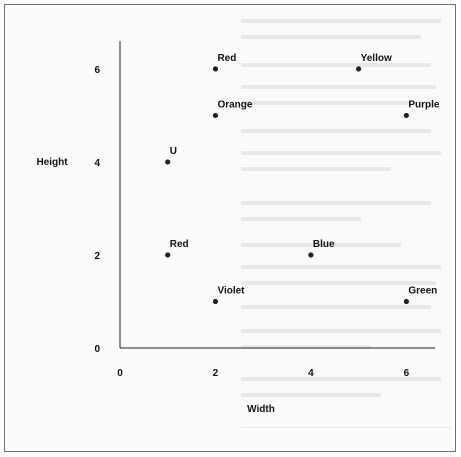 The image size is (461, 457). Describe the element at coordinates (173, 151) in the screenshot. I see `data-point-label: U` at that location.